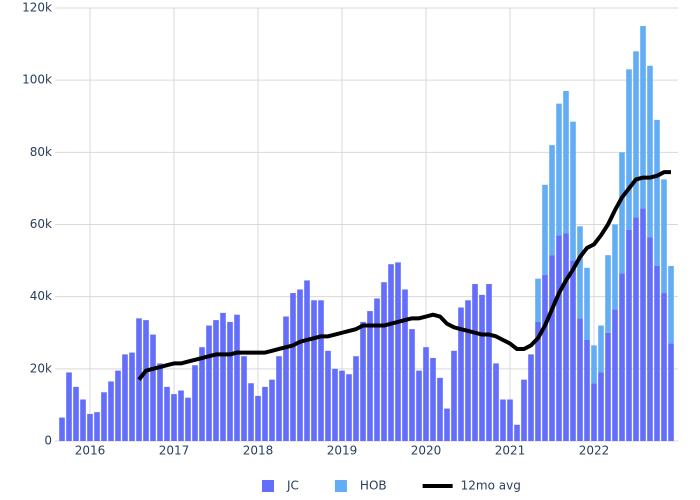 The height and width of the screenshot is (500, 700). What do you see at coordinates (174, 451) in the screenshot?
I see `x-tick-label: 2017` at bounding box center [174, 451].